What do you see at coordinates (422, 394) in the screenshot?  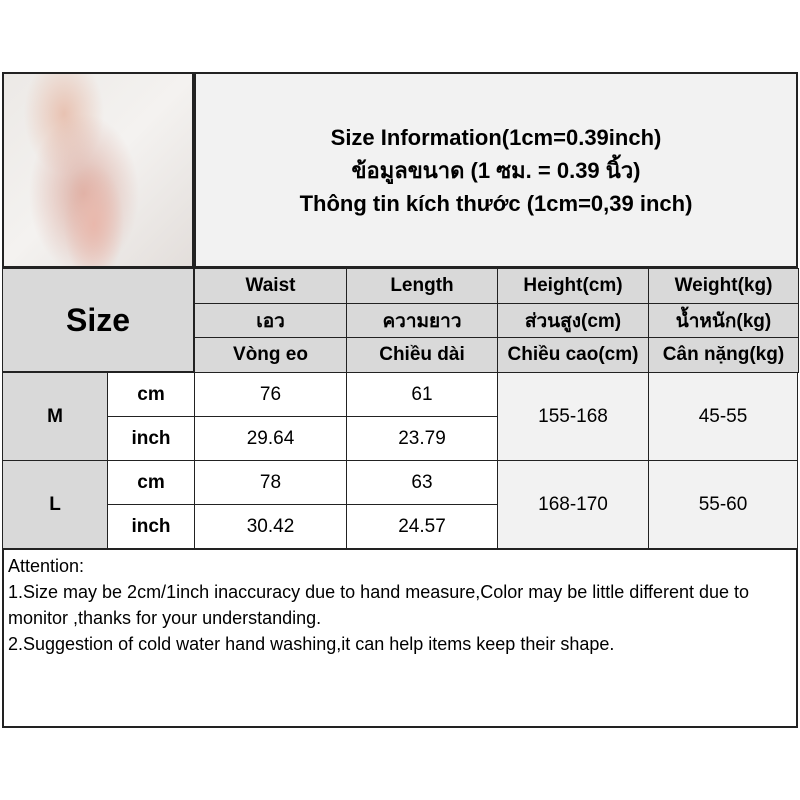 I see `length-cm: 61` at bounding box center [422, 394].